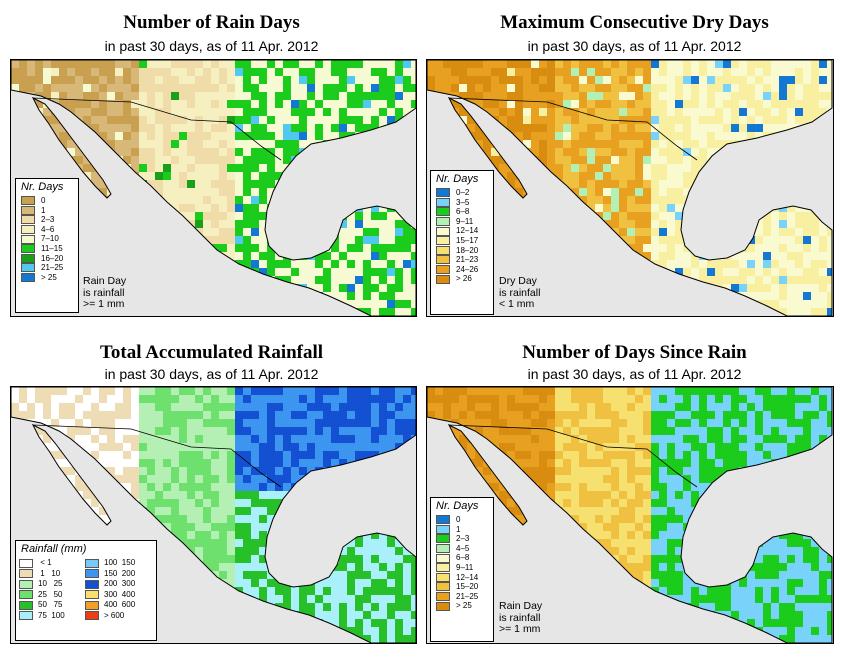  What do you see at coordinates (467, 250) in the screenshot?
I see `legend-label: 18–20` at bounding box center [467, 250].